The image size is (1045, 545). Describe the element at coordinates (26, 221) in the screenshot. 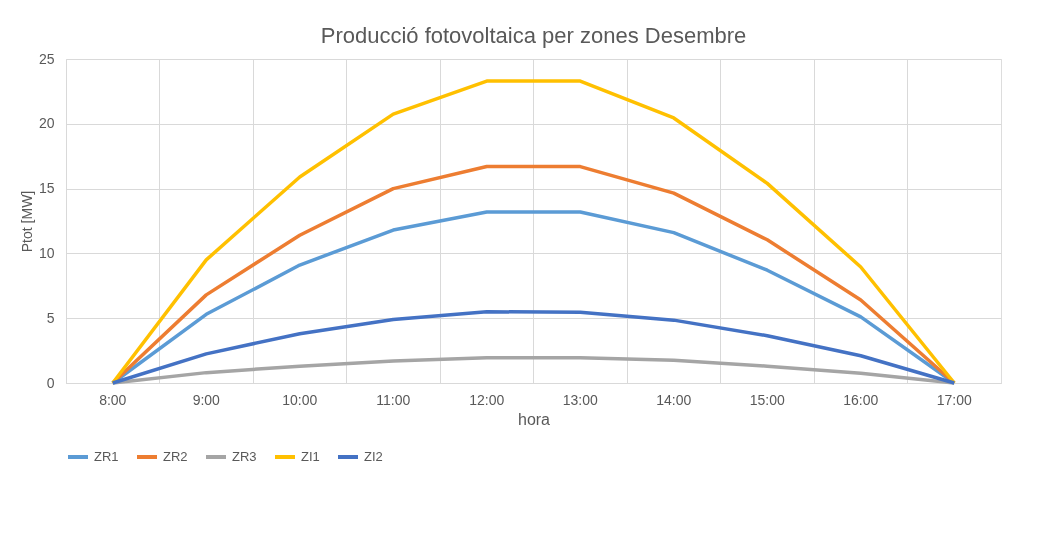

I see `y-axis-title: Ptot [MW]` at that location.